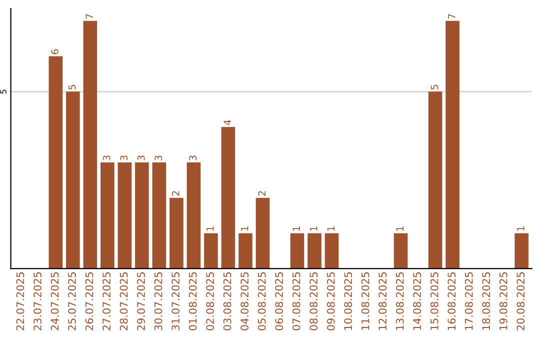 The height and width of the screenshot is (340, 540). I want to click on x-tick-label: 06.08.2025, so click(279, 301).